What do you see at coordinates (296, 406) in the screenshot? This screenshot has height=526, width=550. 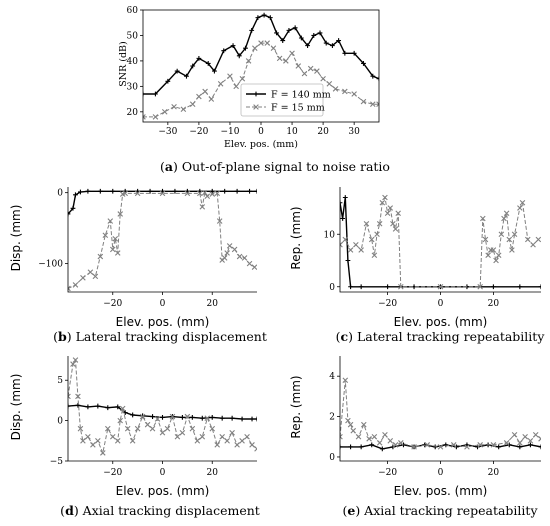 I see `y-axis-label: Rep. (mm)` at bounding box center [296, 406].